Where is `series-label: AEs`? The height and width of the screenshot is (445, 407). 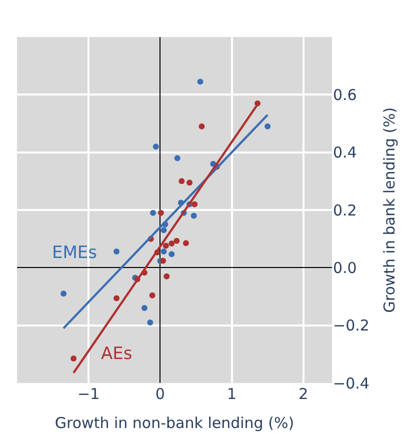
series-label: AEs is located at coordinates (116, 354).